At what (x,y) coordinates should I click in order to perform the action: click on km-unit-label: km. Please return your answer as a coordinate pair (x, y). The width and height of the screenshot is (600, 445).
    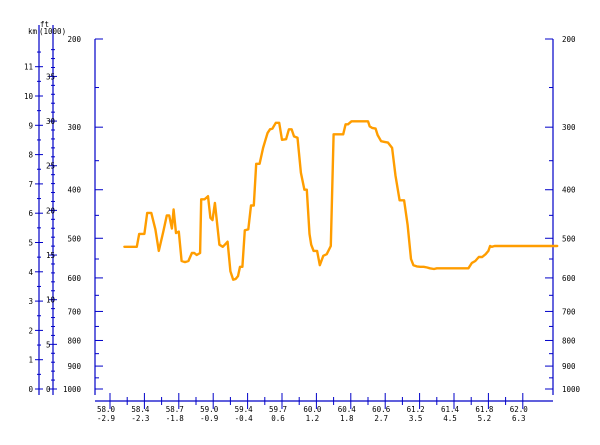
    Looking at the image, I should click on (33, 31).